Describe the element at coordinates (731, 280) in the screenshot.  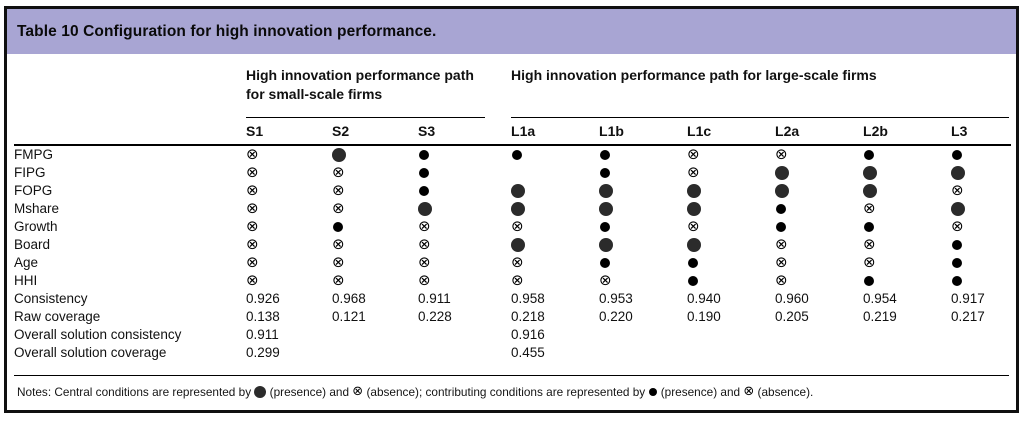
I see `cell-HHI-L1c` at that location.